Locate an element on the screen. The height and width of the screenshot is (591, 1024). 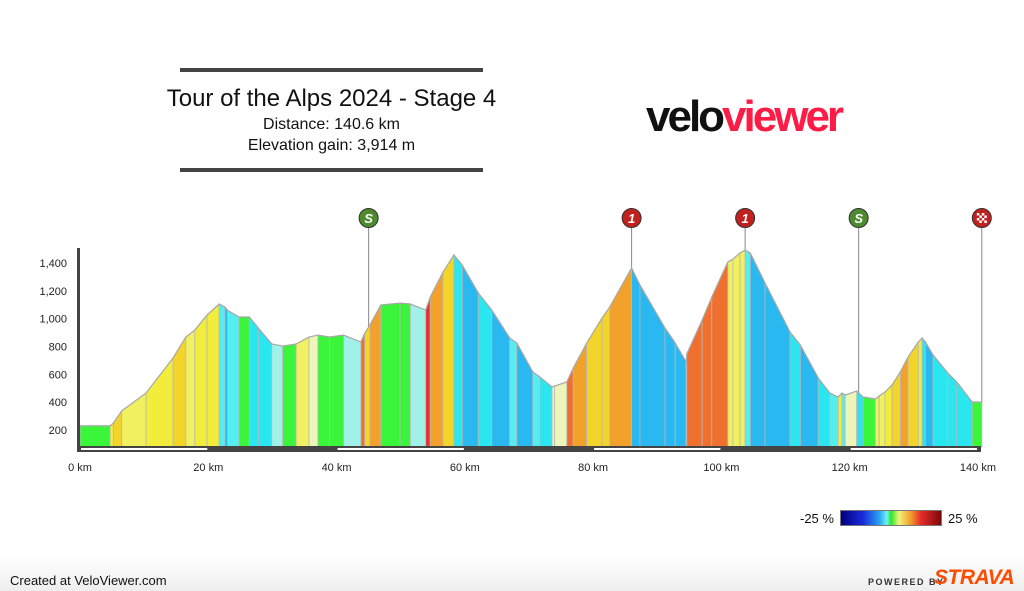
veloviewer-logo: veloviewer is located at coordinates (745, 117).